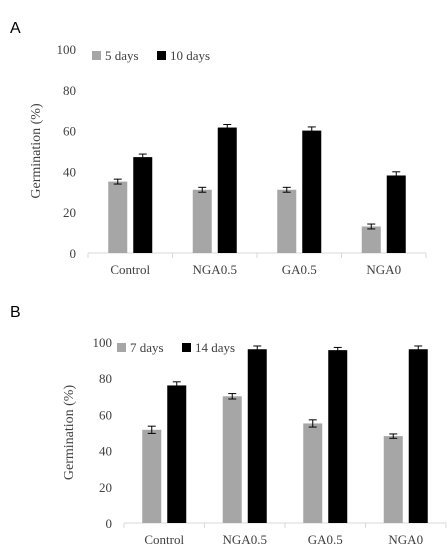 The width and height of the screenshot is (447, 549). I want to click on y-tick-label-b: 0, so click(109, 523).